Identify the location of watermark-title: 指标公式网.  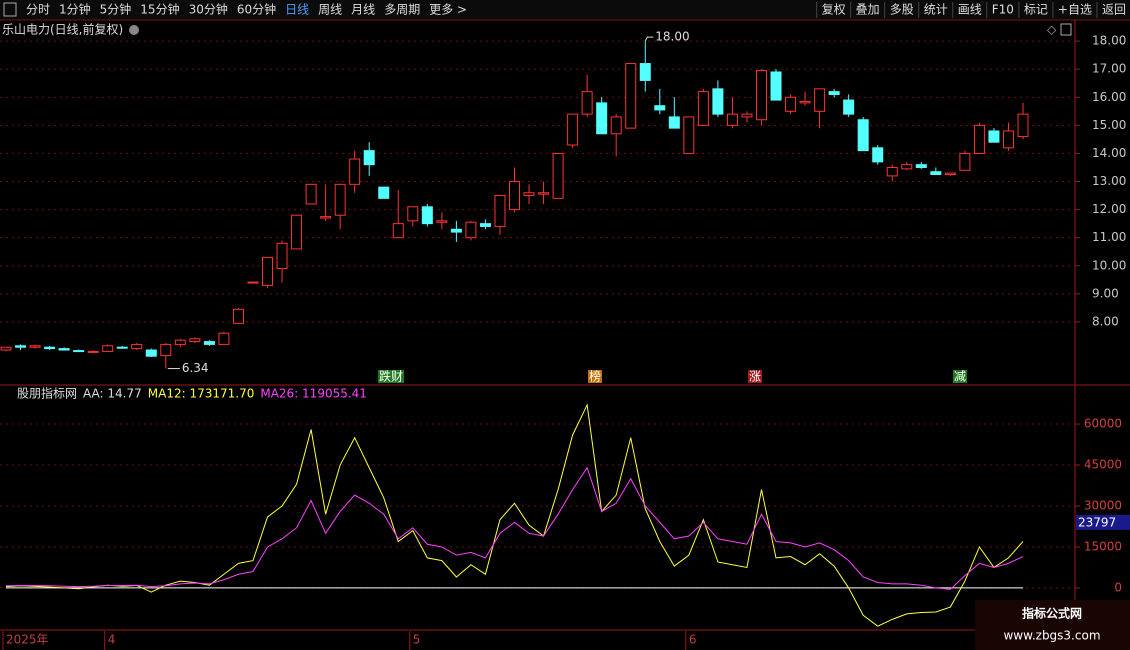
(1052, 613).